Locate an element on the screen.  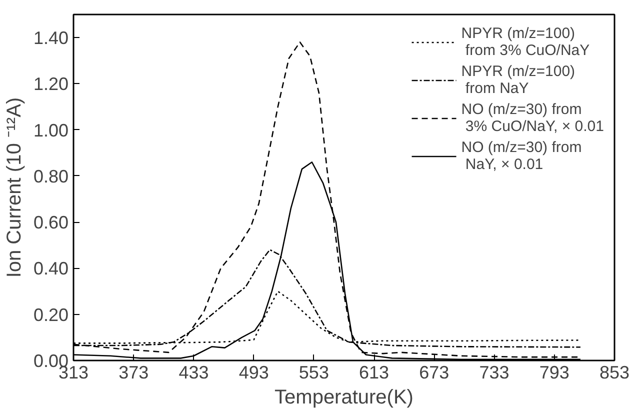
x-tick-label: 553 is located at coordinates (313, 372).